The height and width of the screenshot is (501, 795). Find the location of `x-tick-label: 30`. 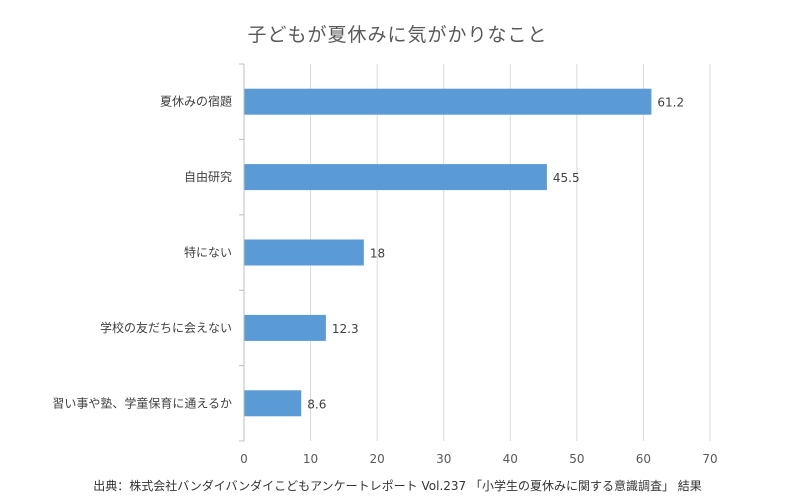

x-tick-label: 30 is located at coordinates (443, 459).